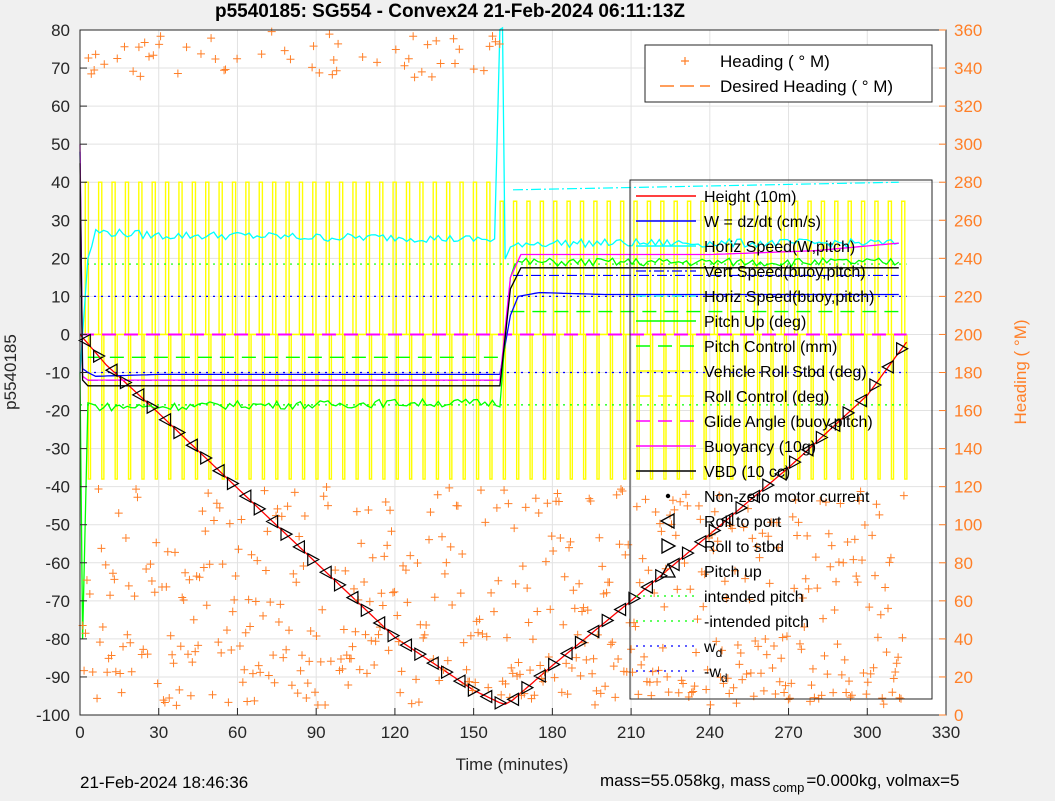 Image resolution: width=1055 pixels, height=801 pixels. What do you see at coordinates (968, 411) in the screenshot?
I see `y2-tick-label: 160` at bounding box center [968, 411].